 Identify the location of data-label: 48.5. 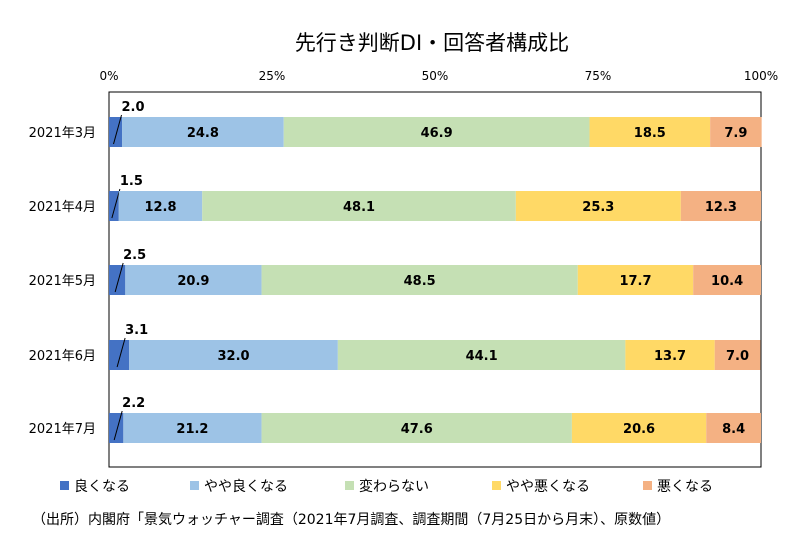
(420, 281).